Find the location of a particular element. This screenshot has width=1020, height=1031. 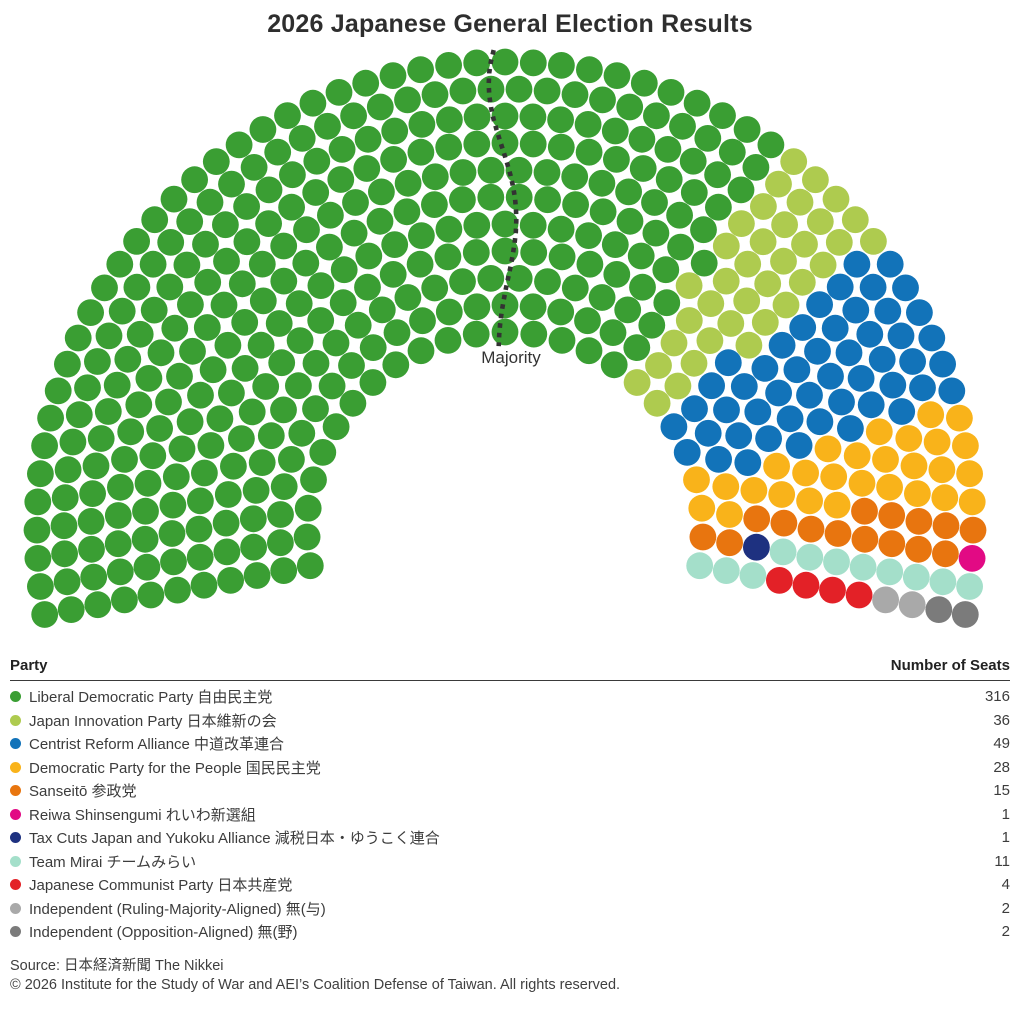

legend-row: Sanseitō 参政党 15 is located at coordinates (510, 791).